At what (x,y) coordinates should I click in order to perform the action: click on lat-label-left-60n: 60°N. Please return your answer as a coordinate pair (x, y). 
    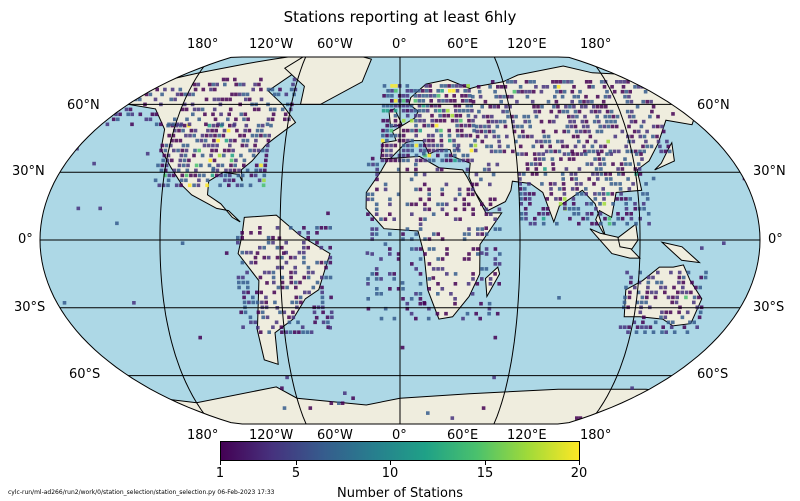
    Looking at the image, I should click on (83, 105).